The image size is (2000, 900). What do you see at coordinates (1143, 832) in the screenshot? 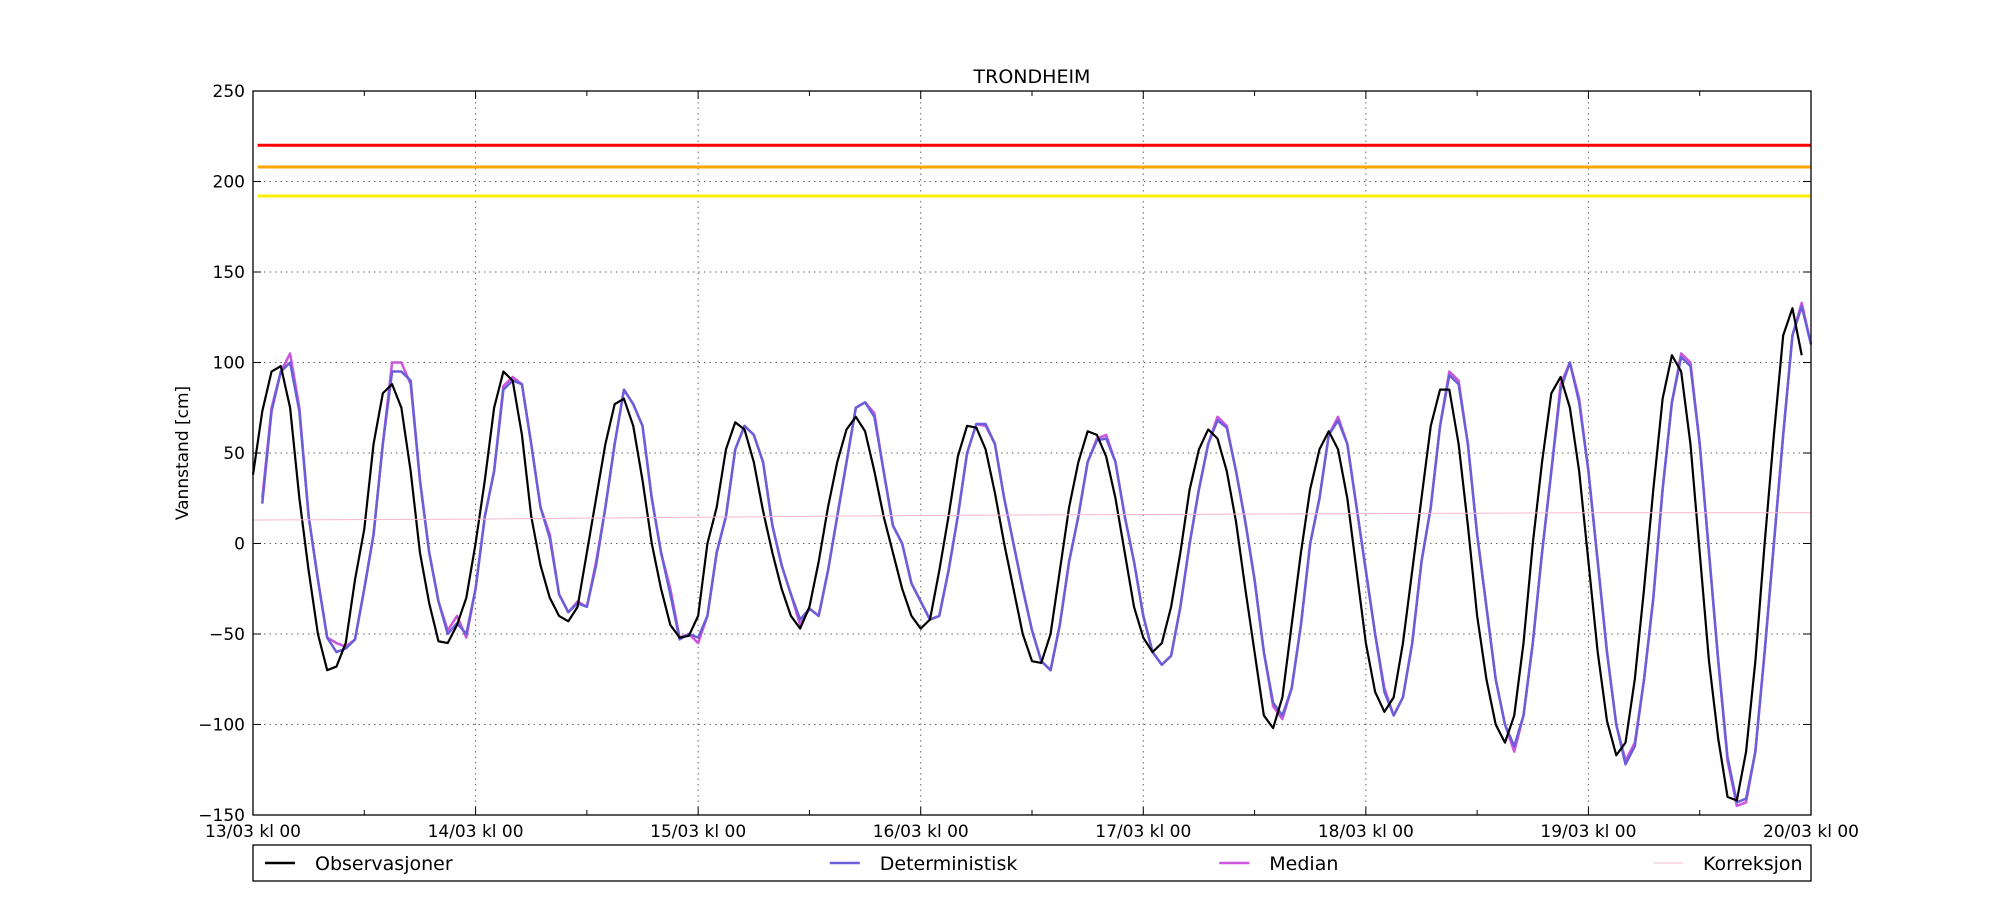
I see `x-tick-label: 17/03 kl 00` at bounding box center [1143, 832].